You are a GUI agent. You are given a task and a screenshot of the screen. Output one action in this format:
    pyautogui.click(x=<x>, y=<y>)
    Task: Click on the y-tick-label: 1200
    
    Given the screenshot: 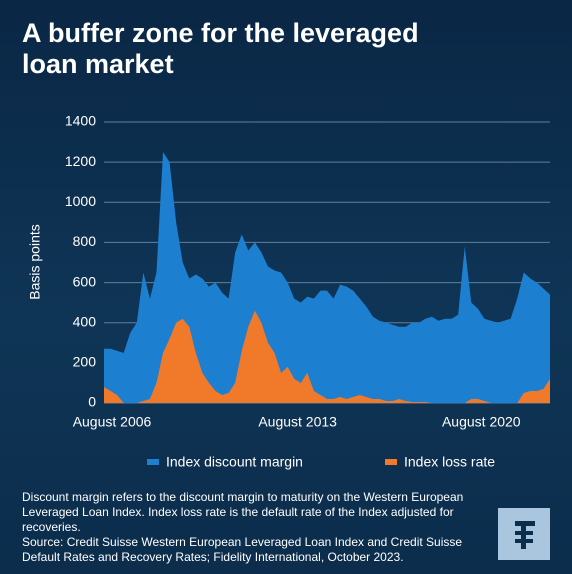 What is the action you would take?
    pyautogui.click(x=80, y=161)
    